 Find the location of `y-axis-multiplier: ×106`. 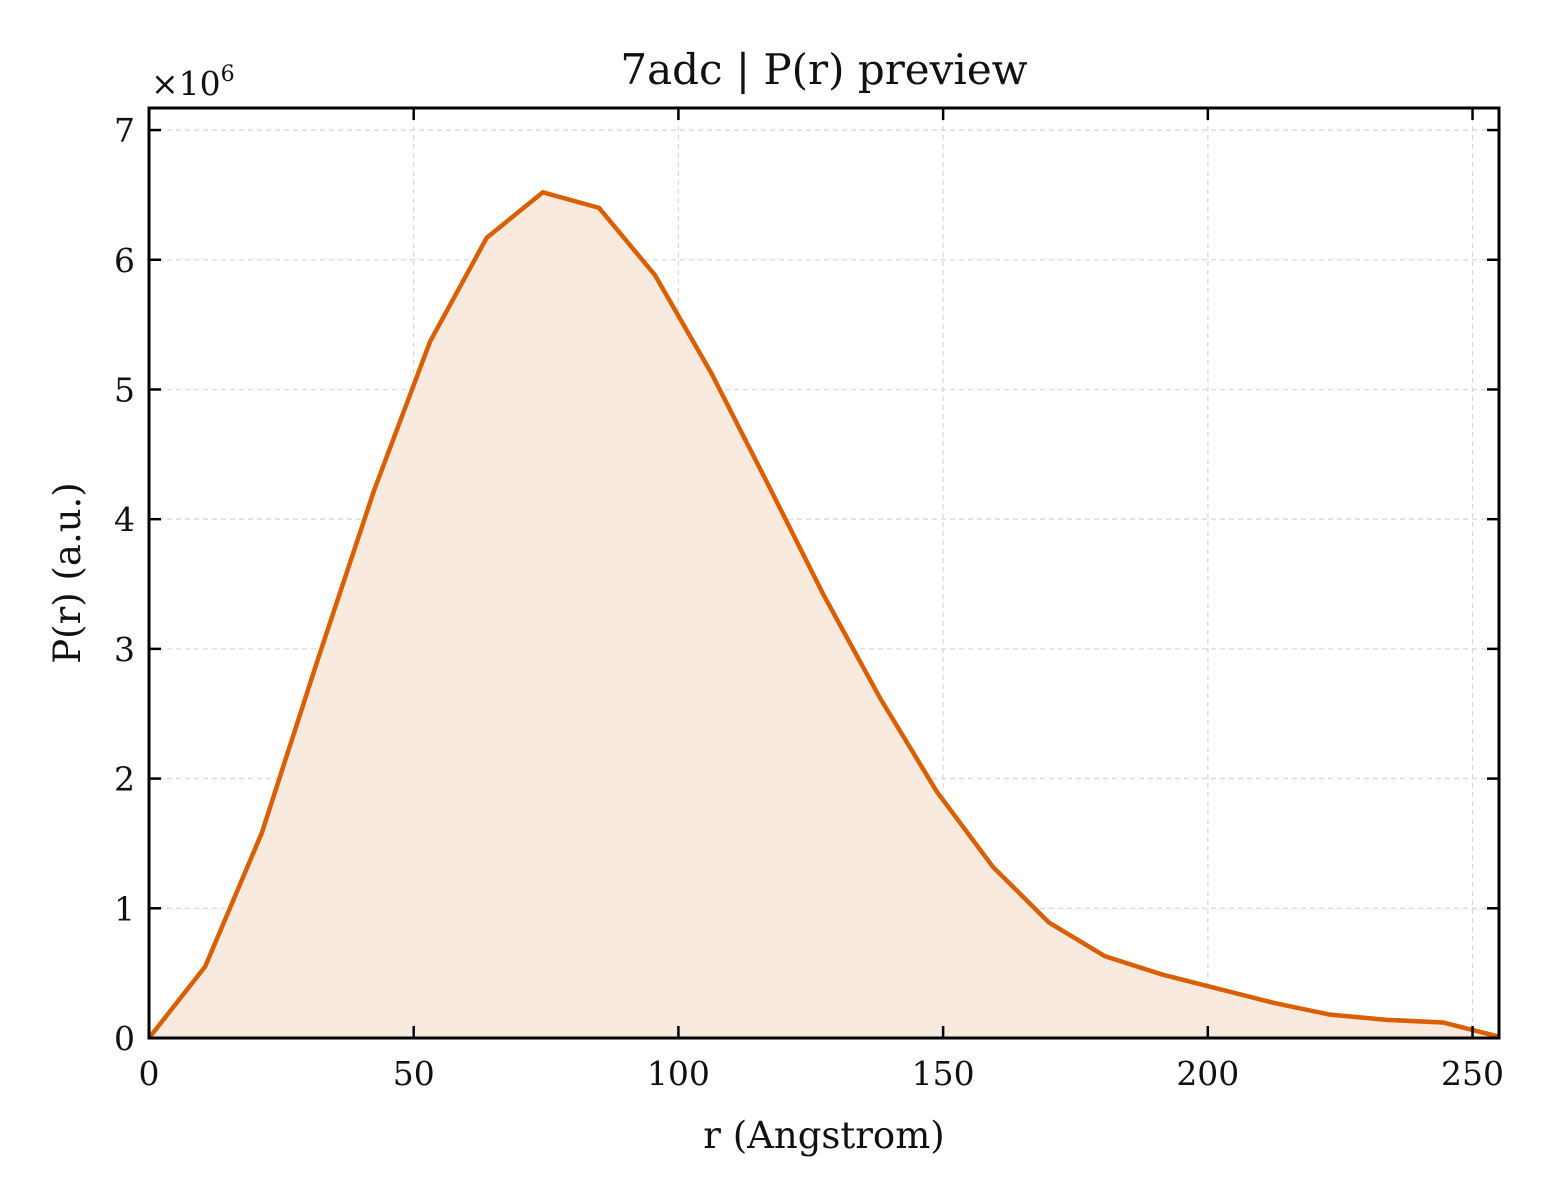

y-axis-multiplier: ×106 is located at coordinates (193, 82).